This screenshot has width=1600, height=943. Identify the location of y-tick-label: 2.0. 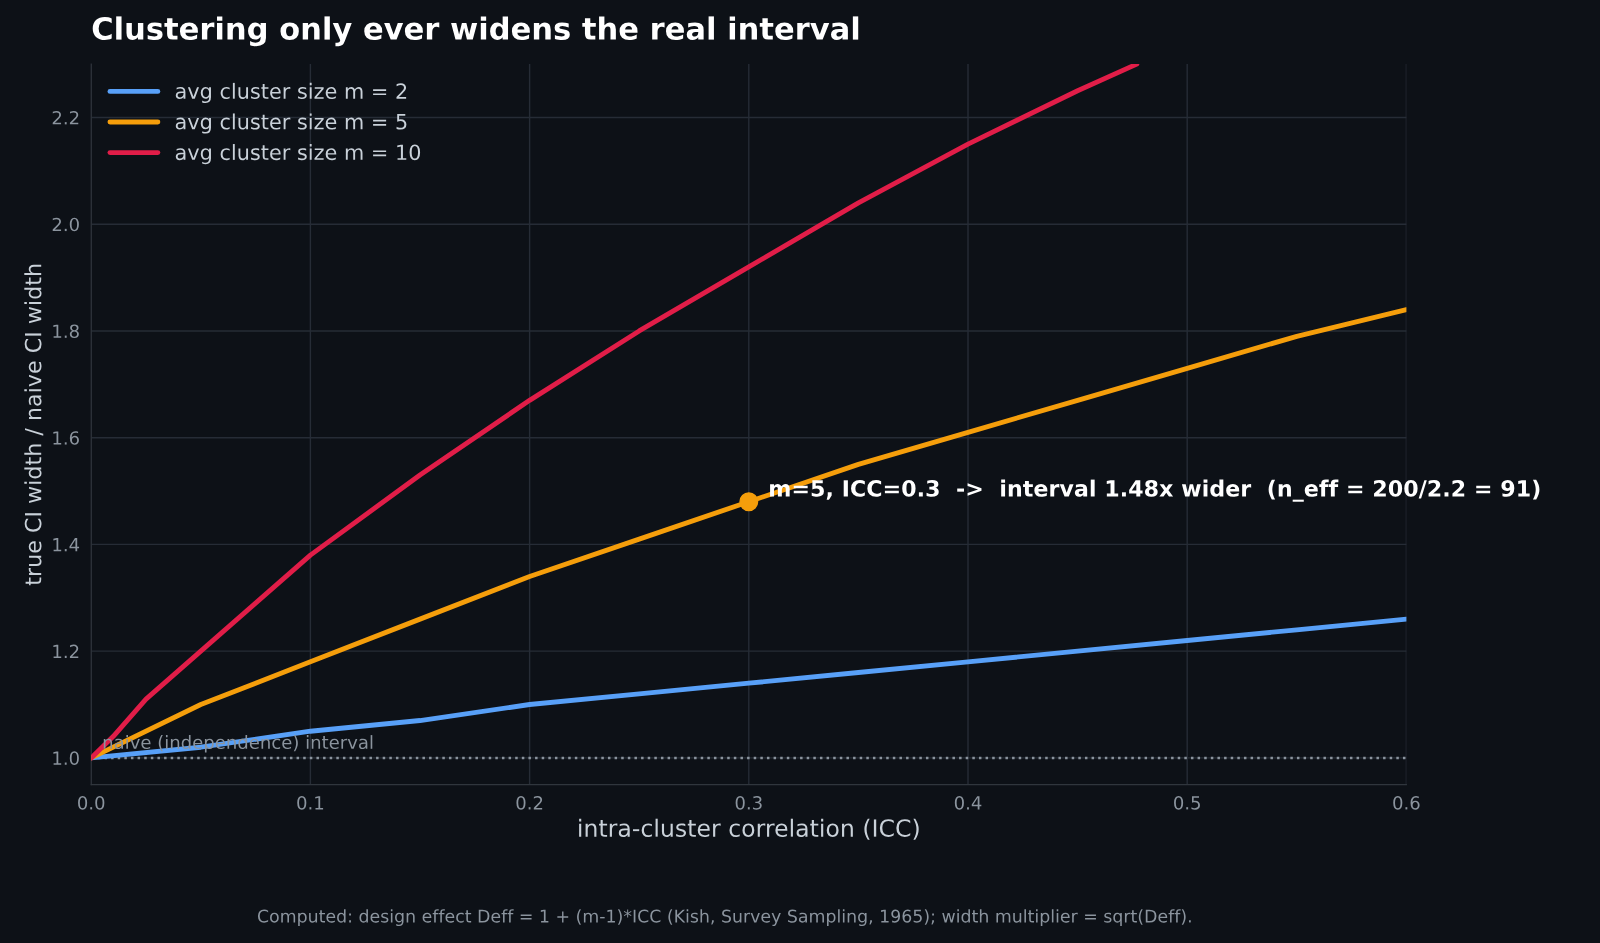
(65, 224).